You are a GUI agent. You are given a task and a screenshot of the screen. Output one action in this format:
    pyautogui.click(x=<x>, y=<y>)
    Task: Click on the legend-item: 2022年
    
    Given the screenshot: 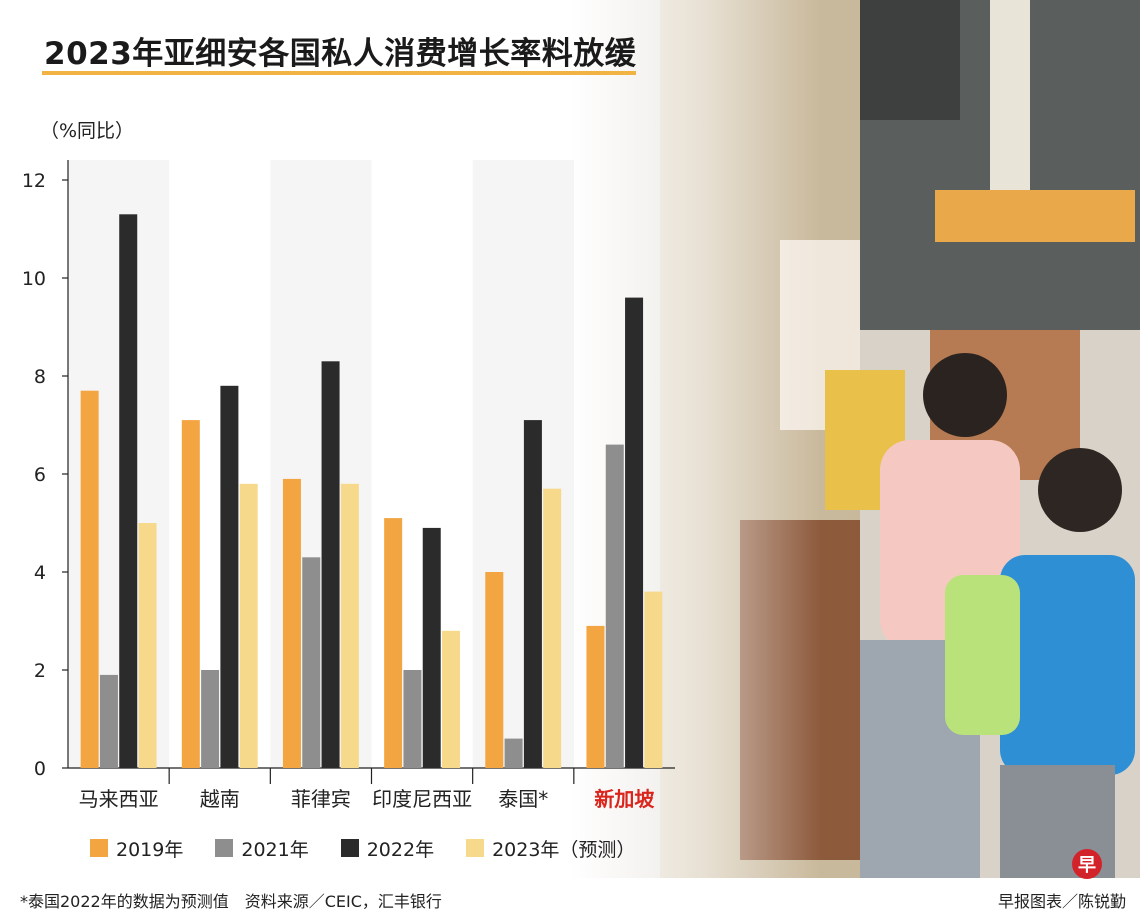 What is the action you would take?
    pyautogui.click(x=387, y=848)
    